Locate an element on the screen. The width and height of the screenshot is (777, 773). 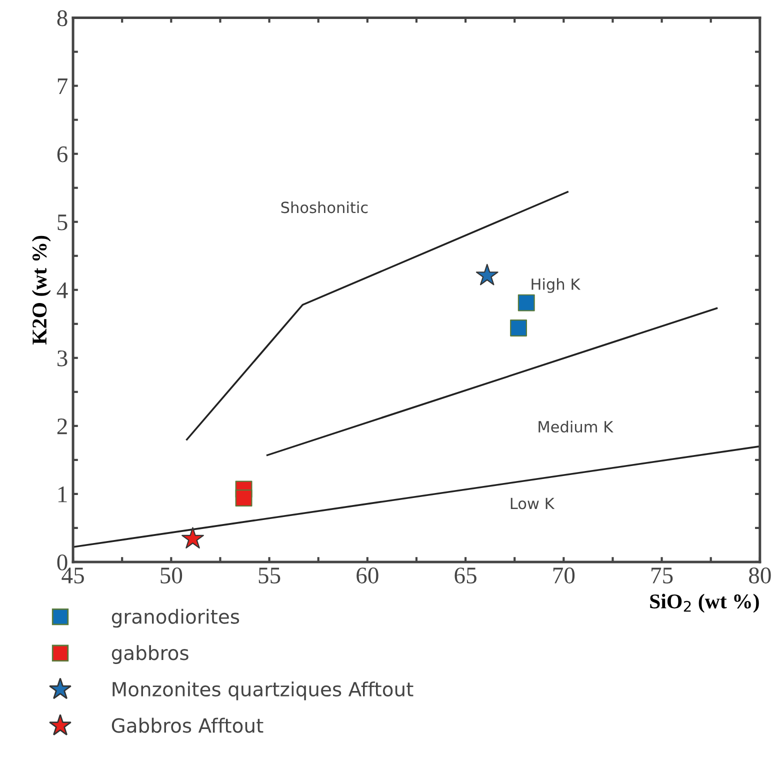
x-tick-label: 65 is located at coordinates (465, 576).